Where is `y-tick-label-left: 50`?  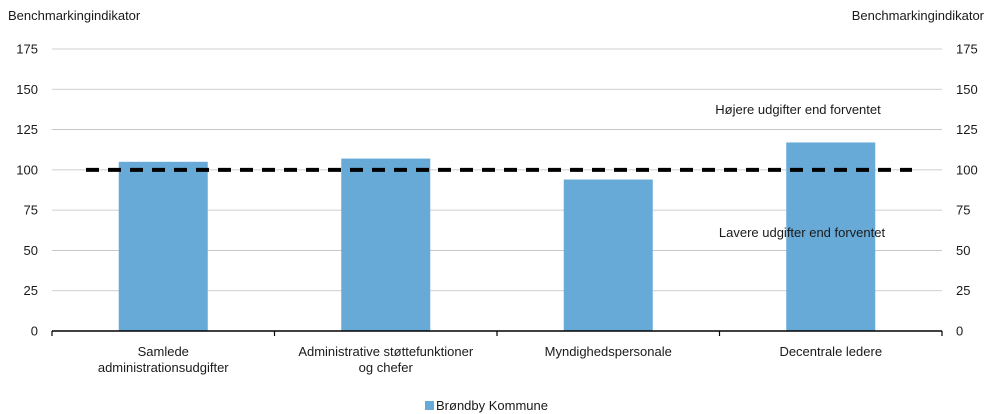 y-tick-label-left: 50 is located at coordinates (31, 250).